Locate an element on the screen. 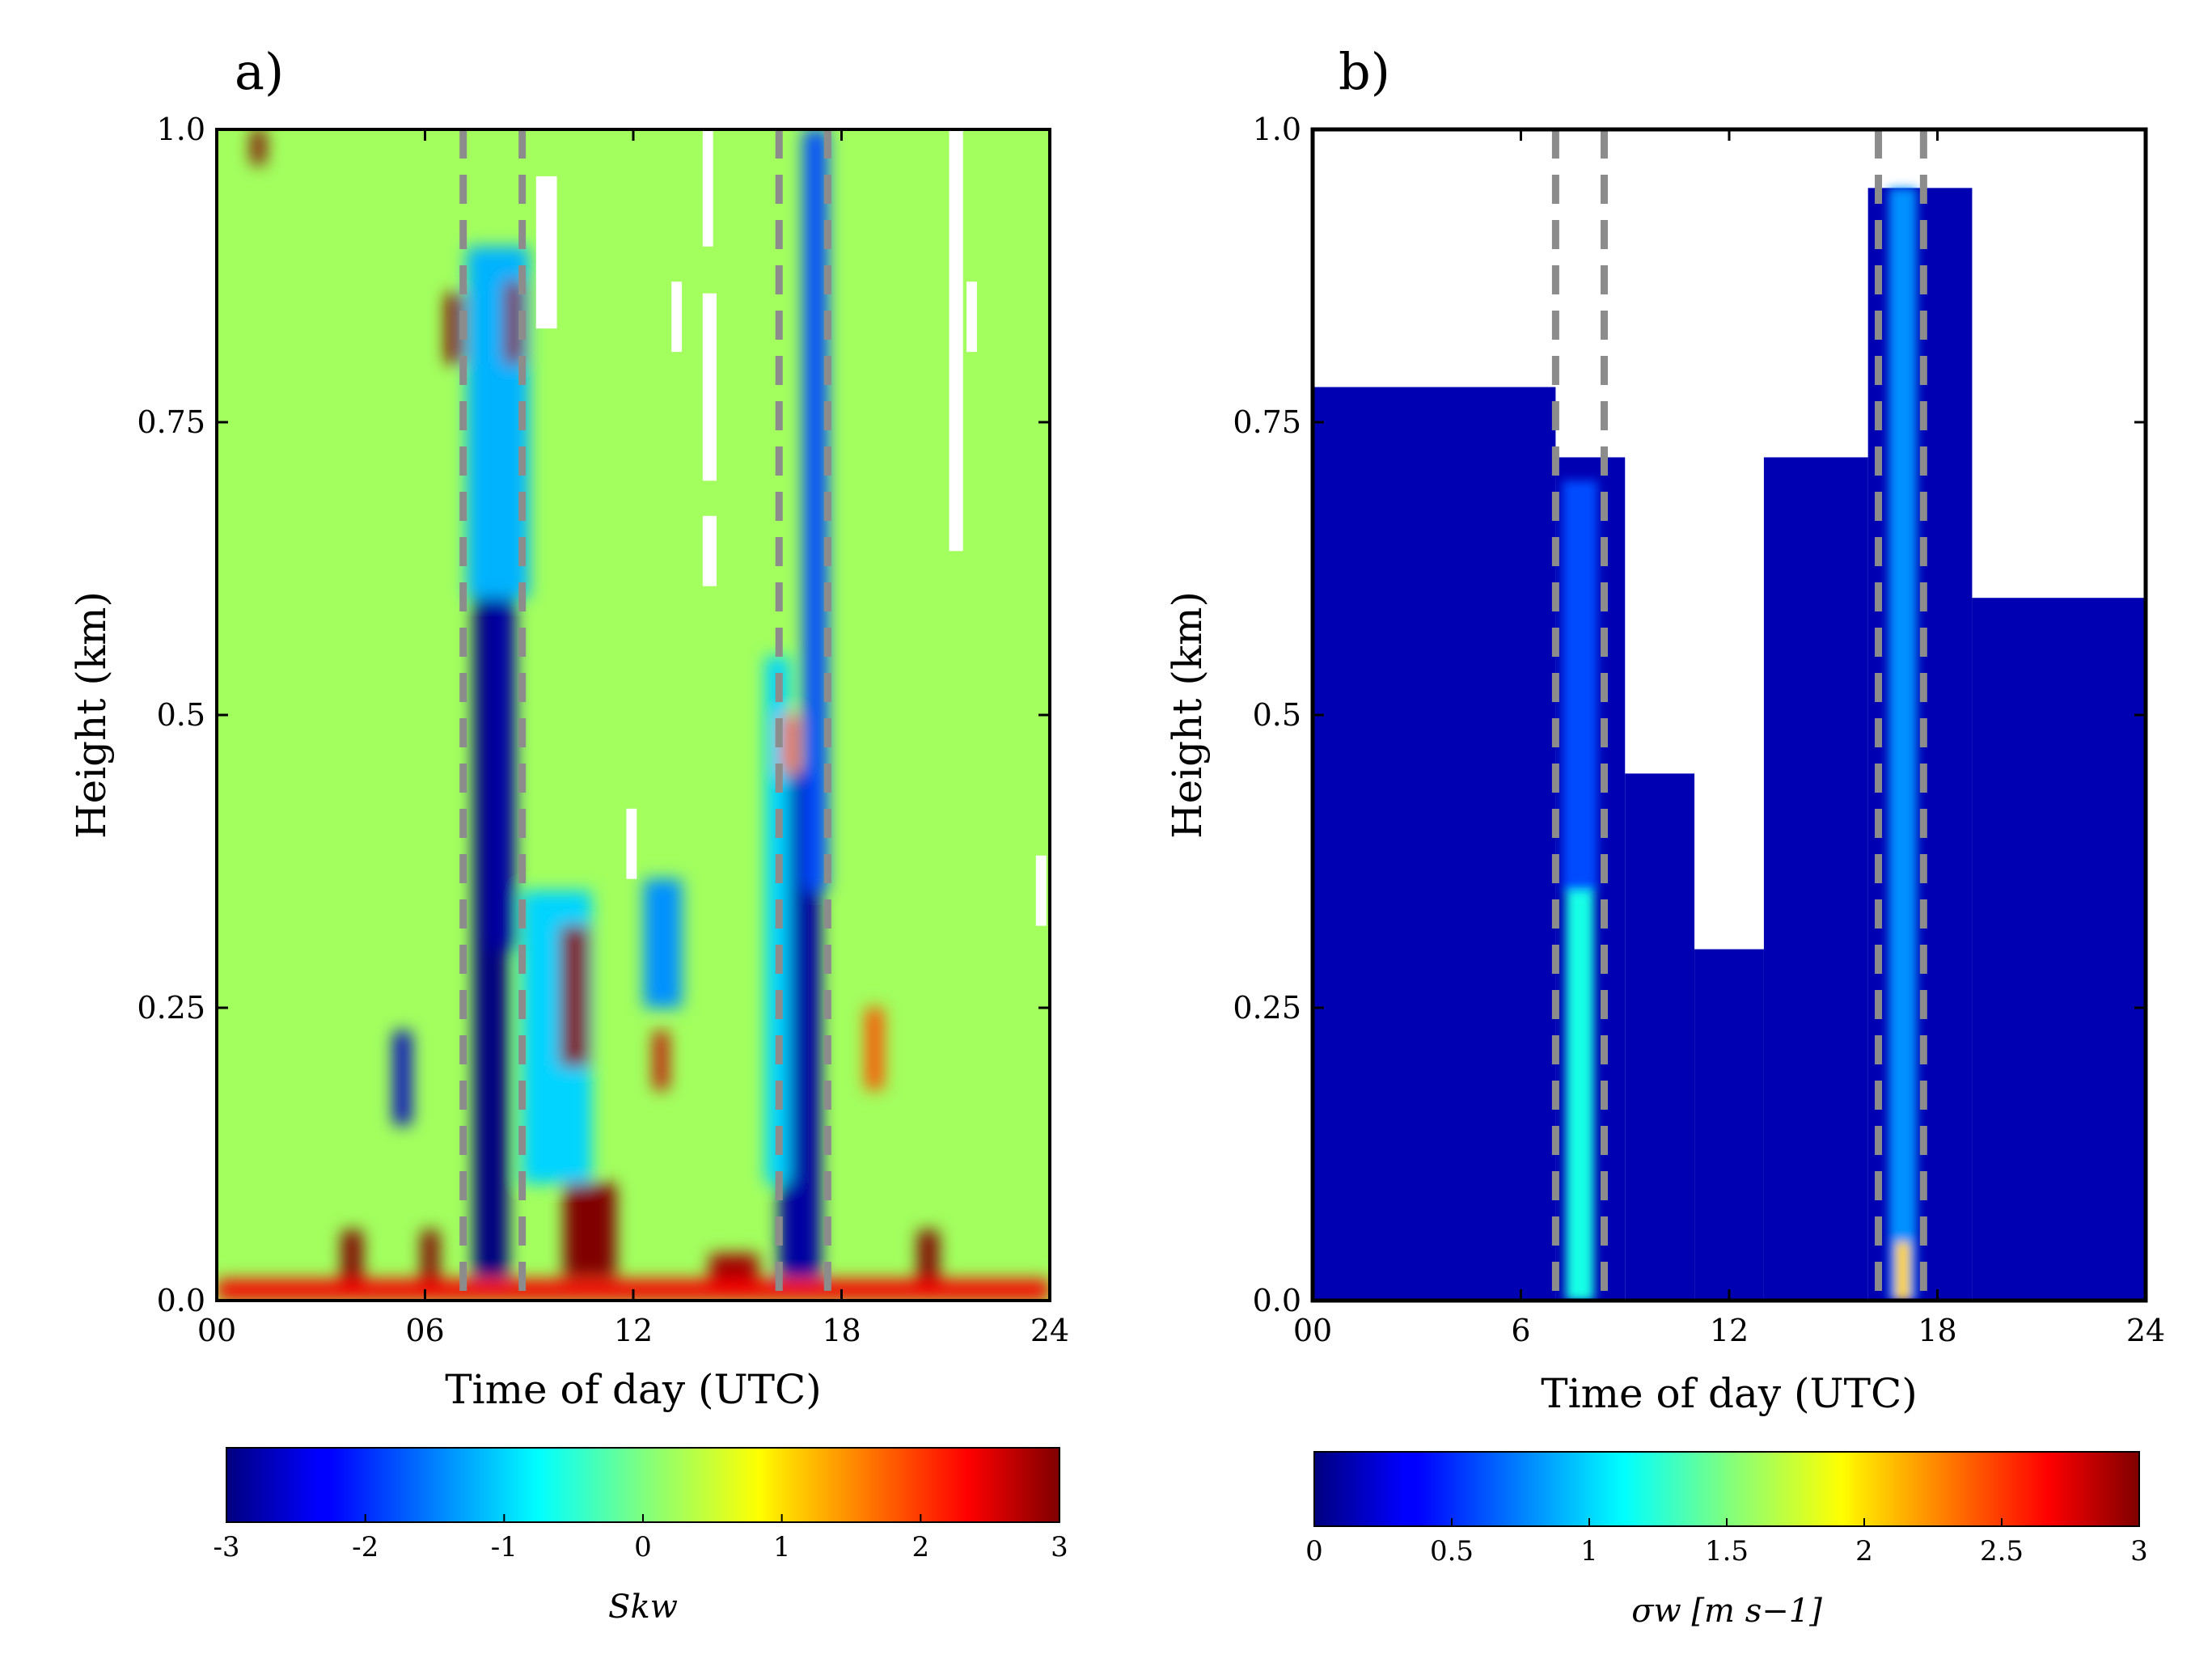 This screenshot has width=2212, height=1671. colorbar-tick-label-1: 0.5 is located at coordinates (1452, 1551).